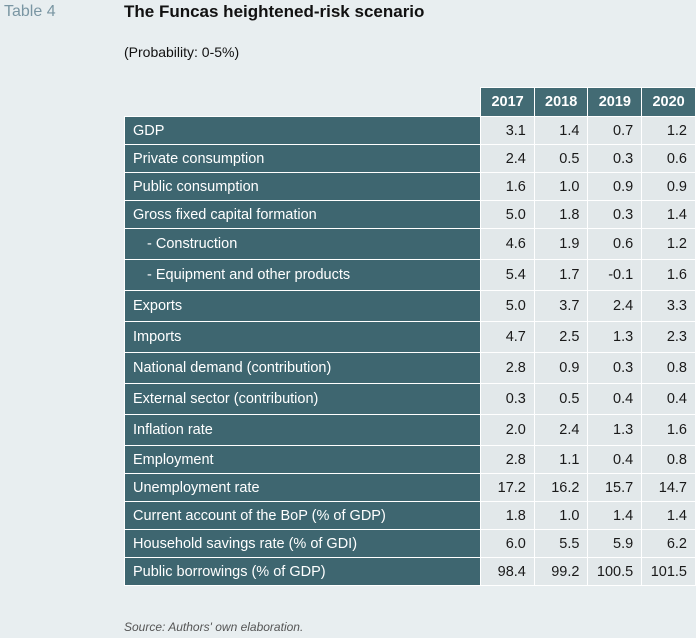  I want to click on cell-value: 0.6, so click(615, 244).